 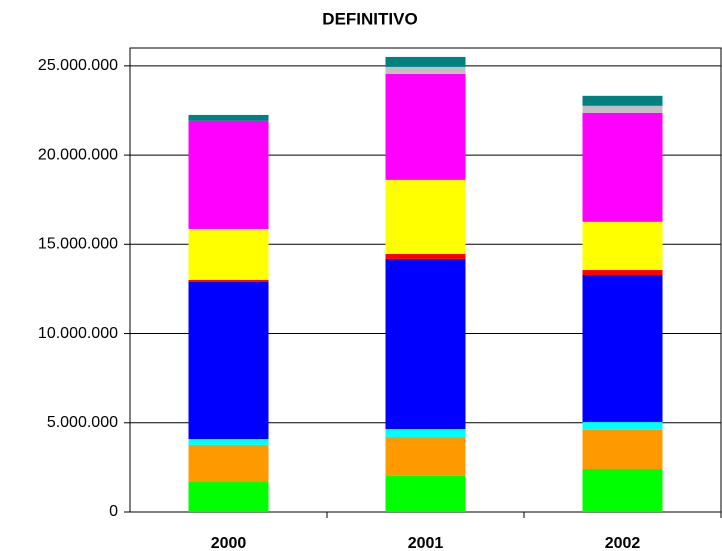 I want to click on y-tick-label: 5.000.000, so click(x=82, y=422).